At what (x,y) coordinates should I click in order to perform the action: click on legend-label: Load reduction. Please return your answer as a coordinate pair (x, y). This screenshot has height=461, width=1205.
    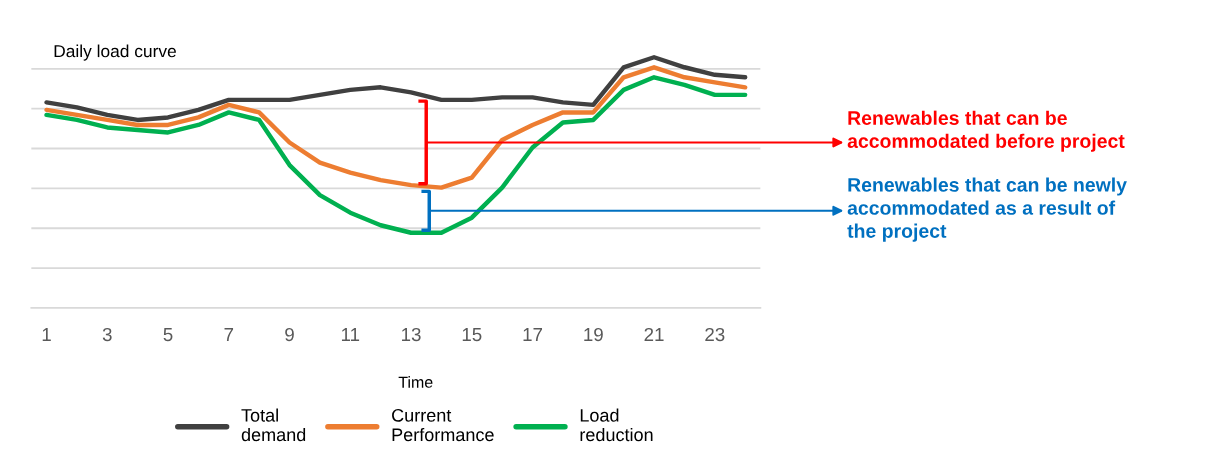
    Looking at the image, I should click on (616, 425).